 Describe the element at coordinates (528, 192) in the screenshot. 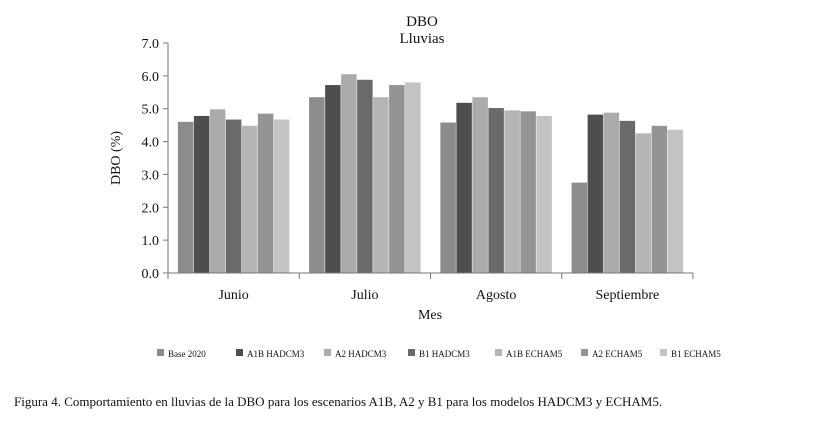

I see `bar-a2-echam5-agosto` at that location.